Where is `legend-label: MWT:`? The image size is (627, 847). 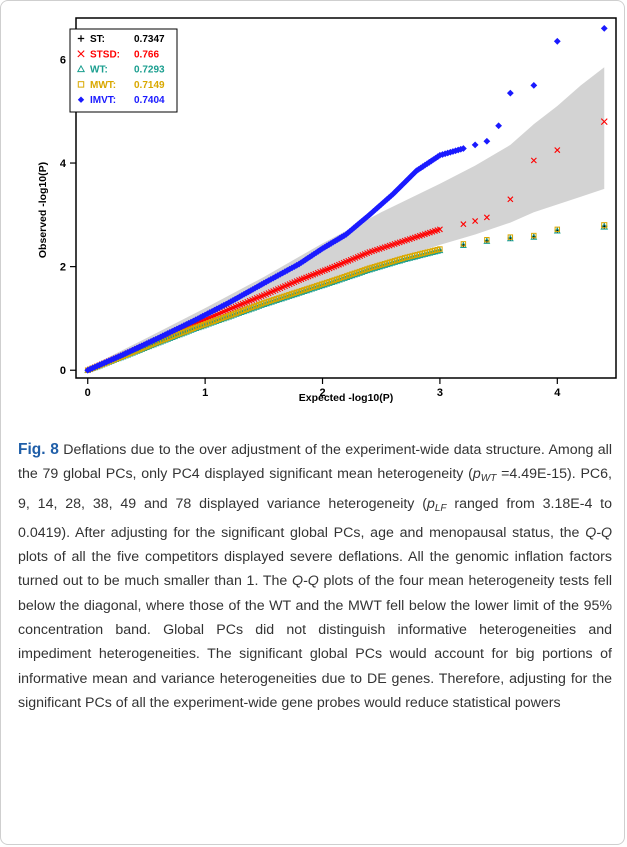 legend-label: MWT: is located at coordinates (103, 85).